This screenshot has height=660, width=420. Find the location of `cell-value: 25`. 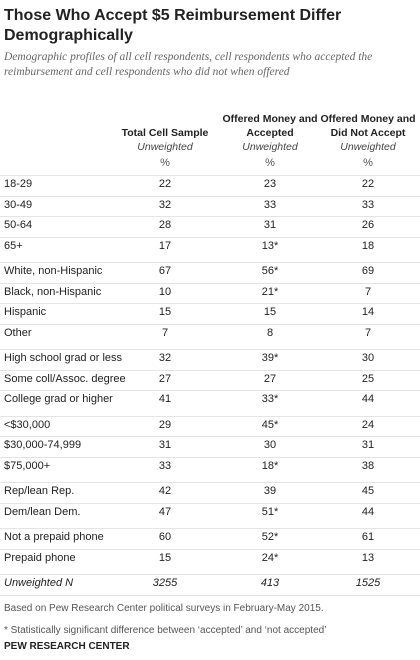

cell-value: 25 is located at coordinates (368, 378).